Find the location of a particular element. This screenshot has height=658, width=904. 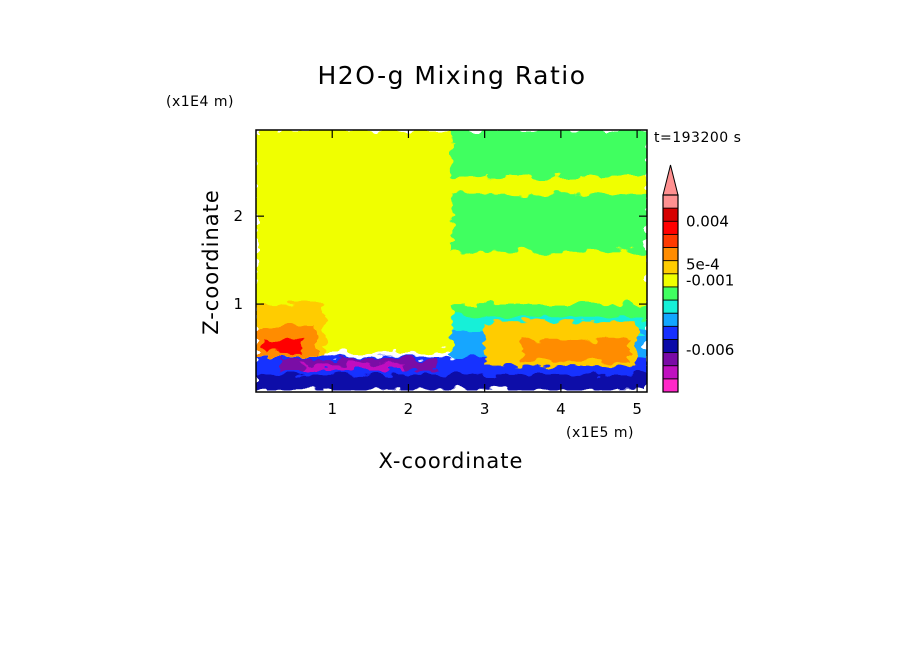

colorbar: 0.004 5e-4-0.001 -0.006 is located at coordinates (698, 278).